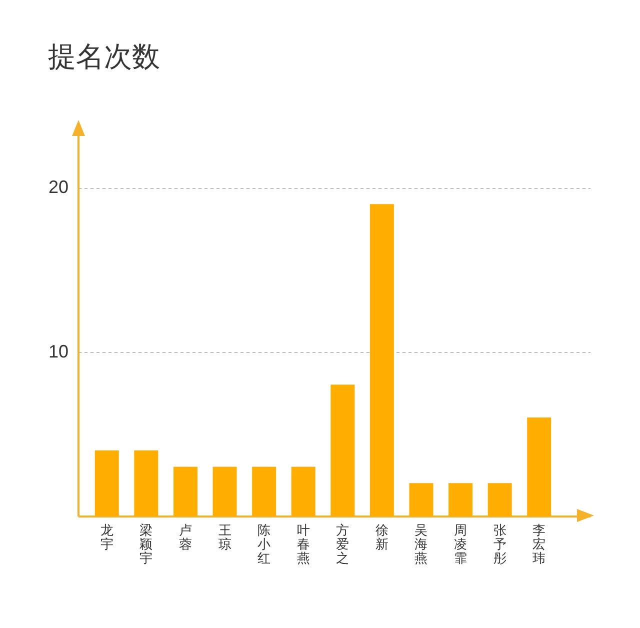 Image resolution: width=640 pixels, height=628 pixels. I want to click on x-tick-label: 周凌霏, so click(461, 544).